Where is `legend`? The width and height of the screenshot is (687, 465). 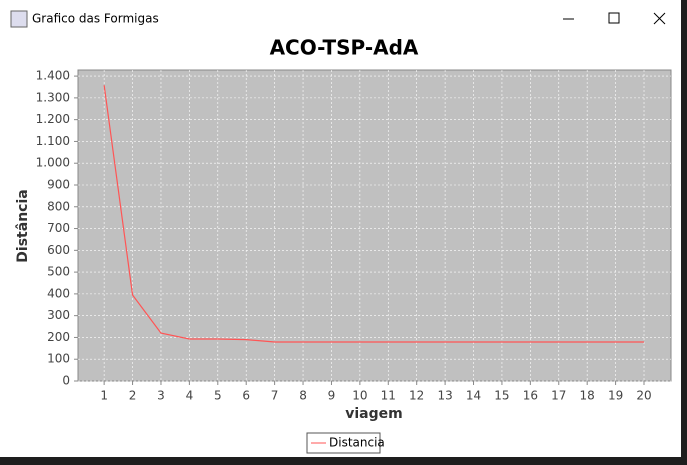
legend is located at coordinates (343, 443).